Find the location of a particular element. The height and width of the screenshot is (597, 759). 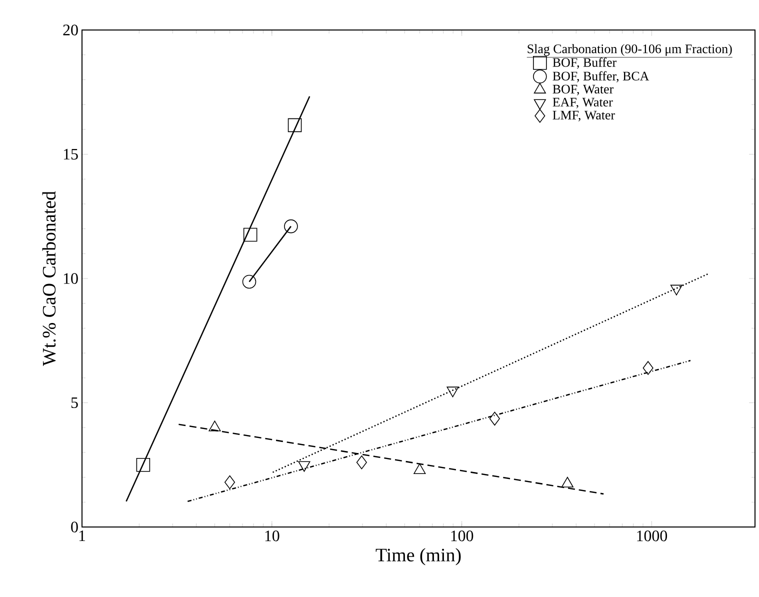

legend-label: BOF, Buffer is located at coordinates (584, 63).